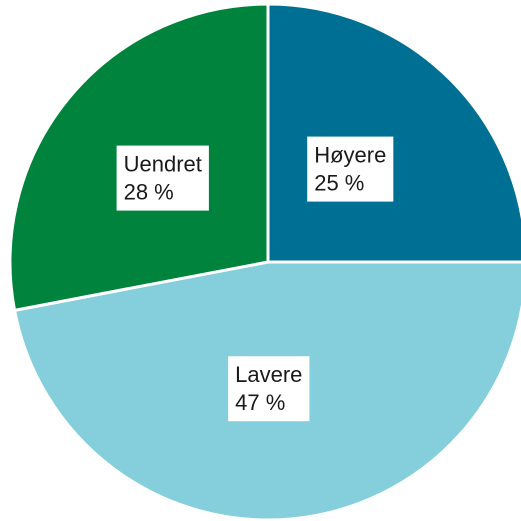  I want to click on category-label: Uendret, so click(163, 164).